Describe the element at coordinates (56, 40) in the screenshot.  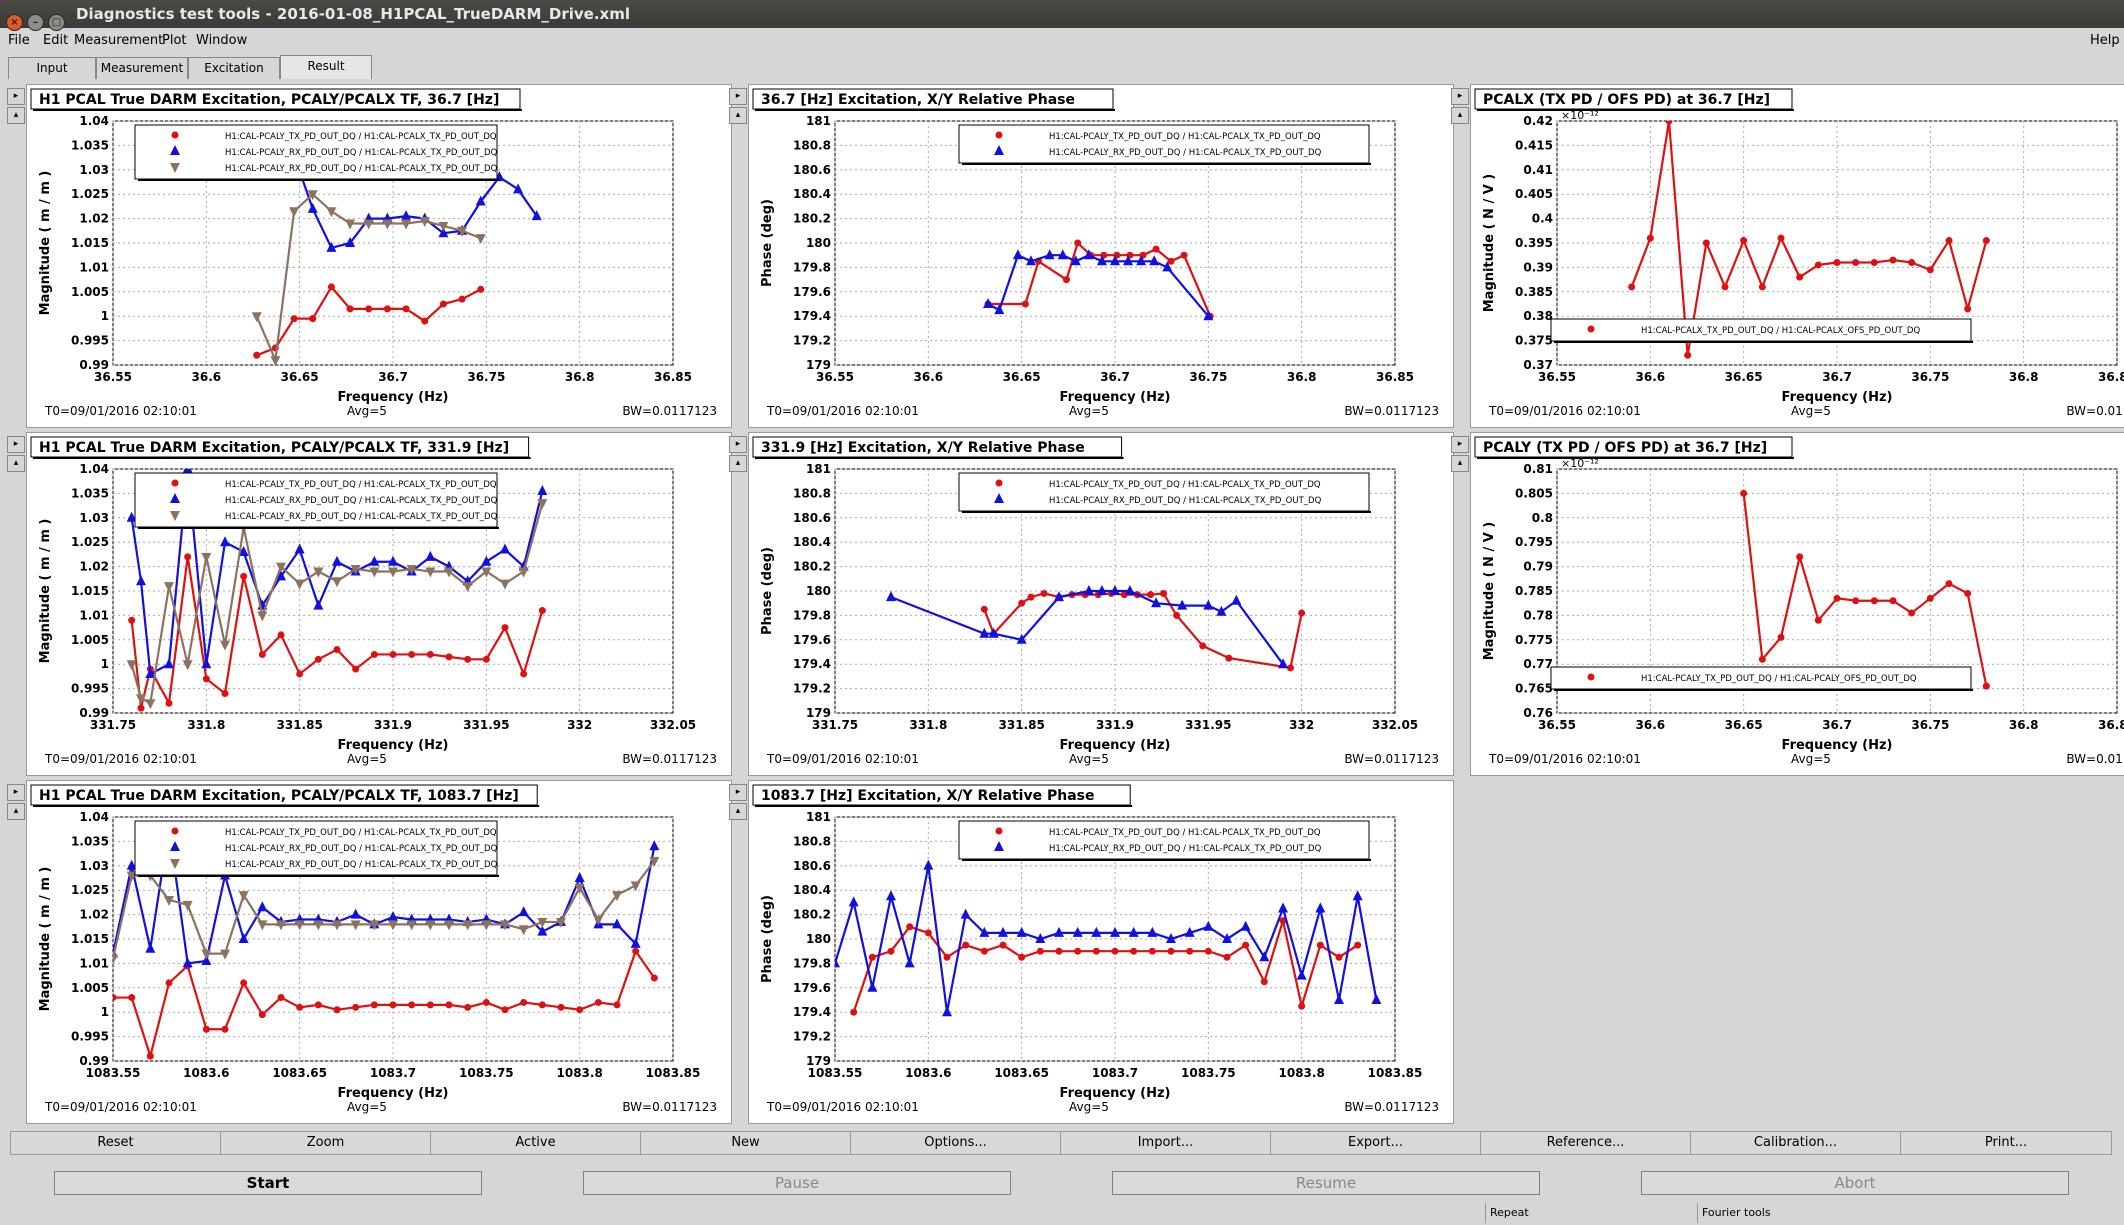
I see `menu-edit: Edit` at that location.